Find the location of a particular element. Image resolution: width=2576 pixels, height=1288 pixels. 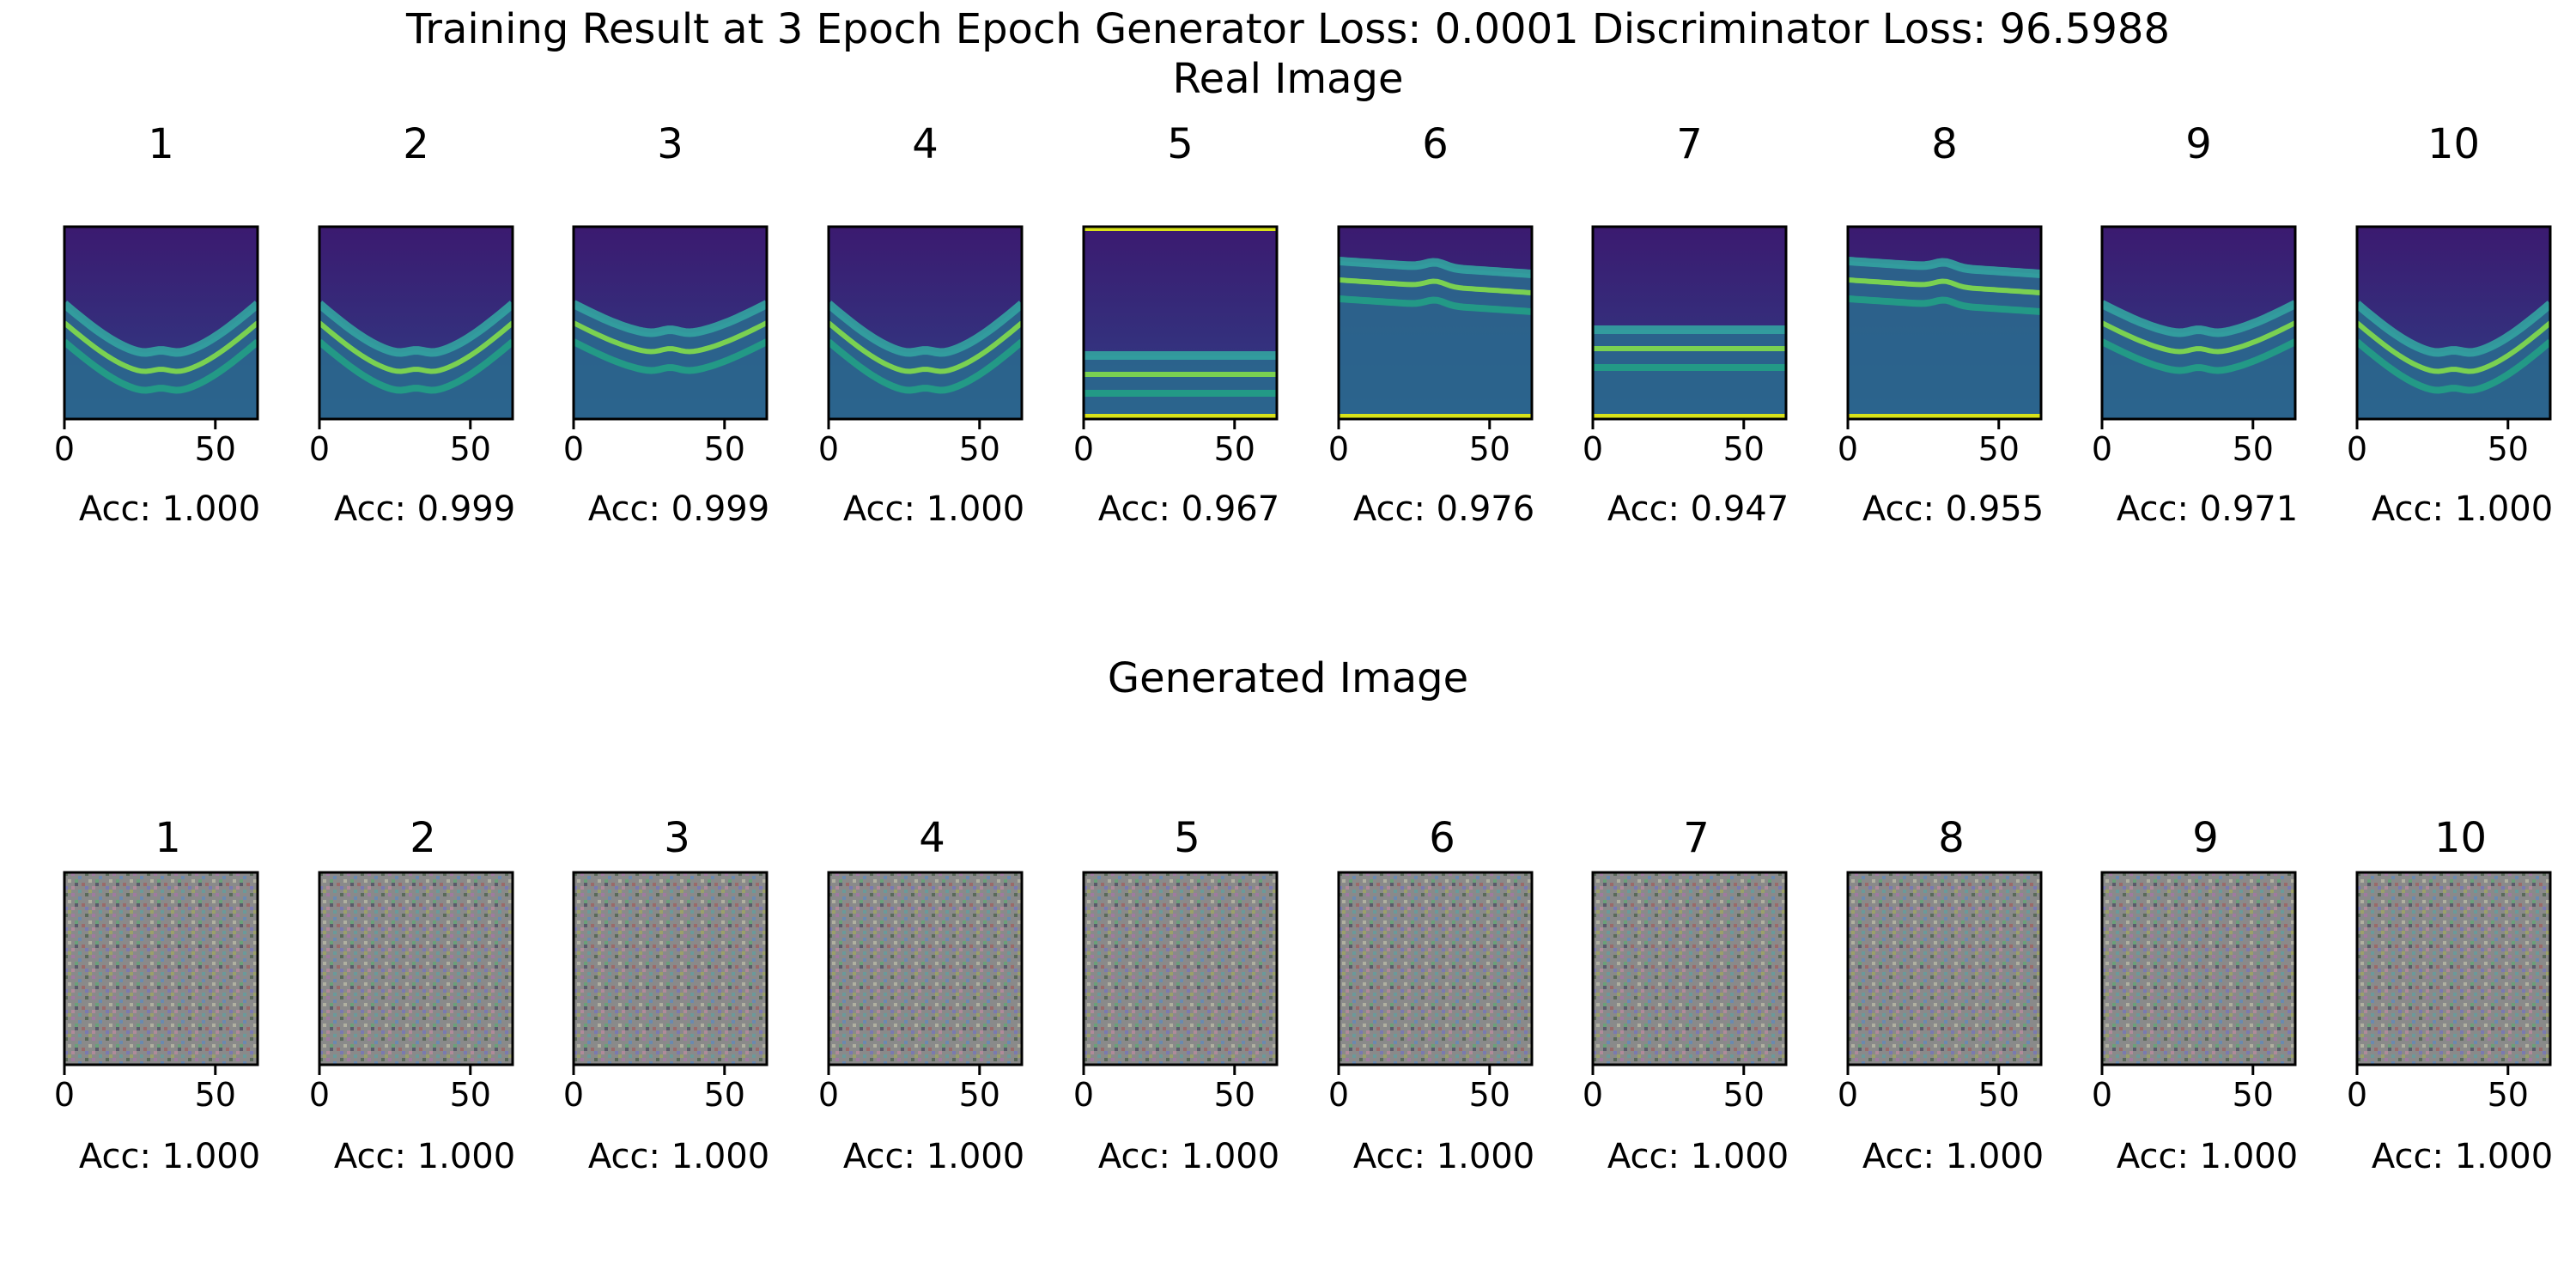

gen-accuracy-label-8: Acc: 1.000 is located at coordinates (1953, 1156).